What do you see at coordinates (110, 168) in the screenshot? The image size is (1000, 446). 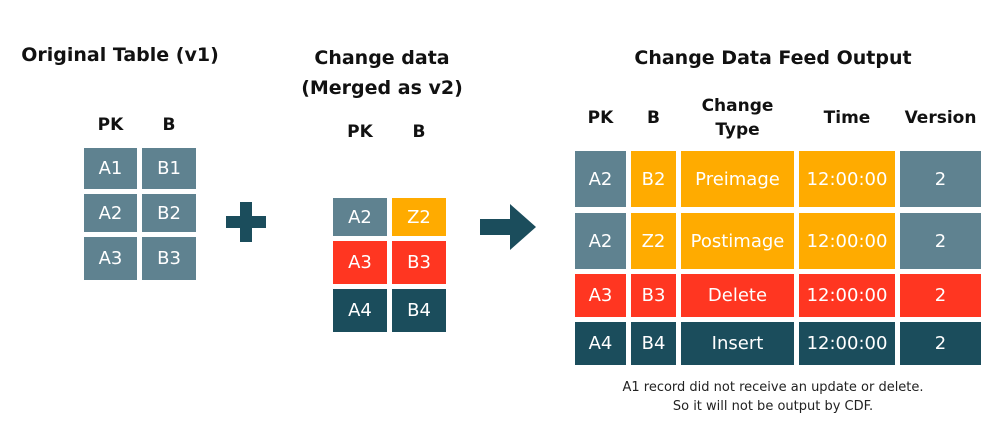 I see `table-cell: A1` at bounding box center [110, 168].